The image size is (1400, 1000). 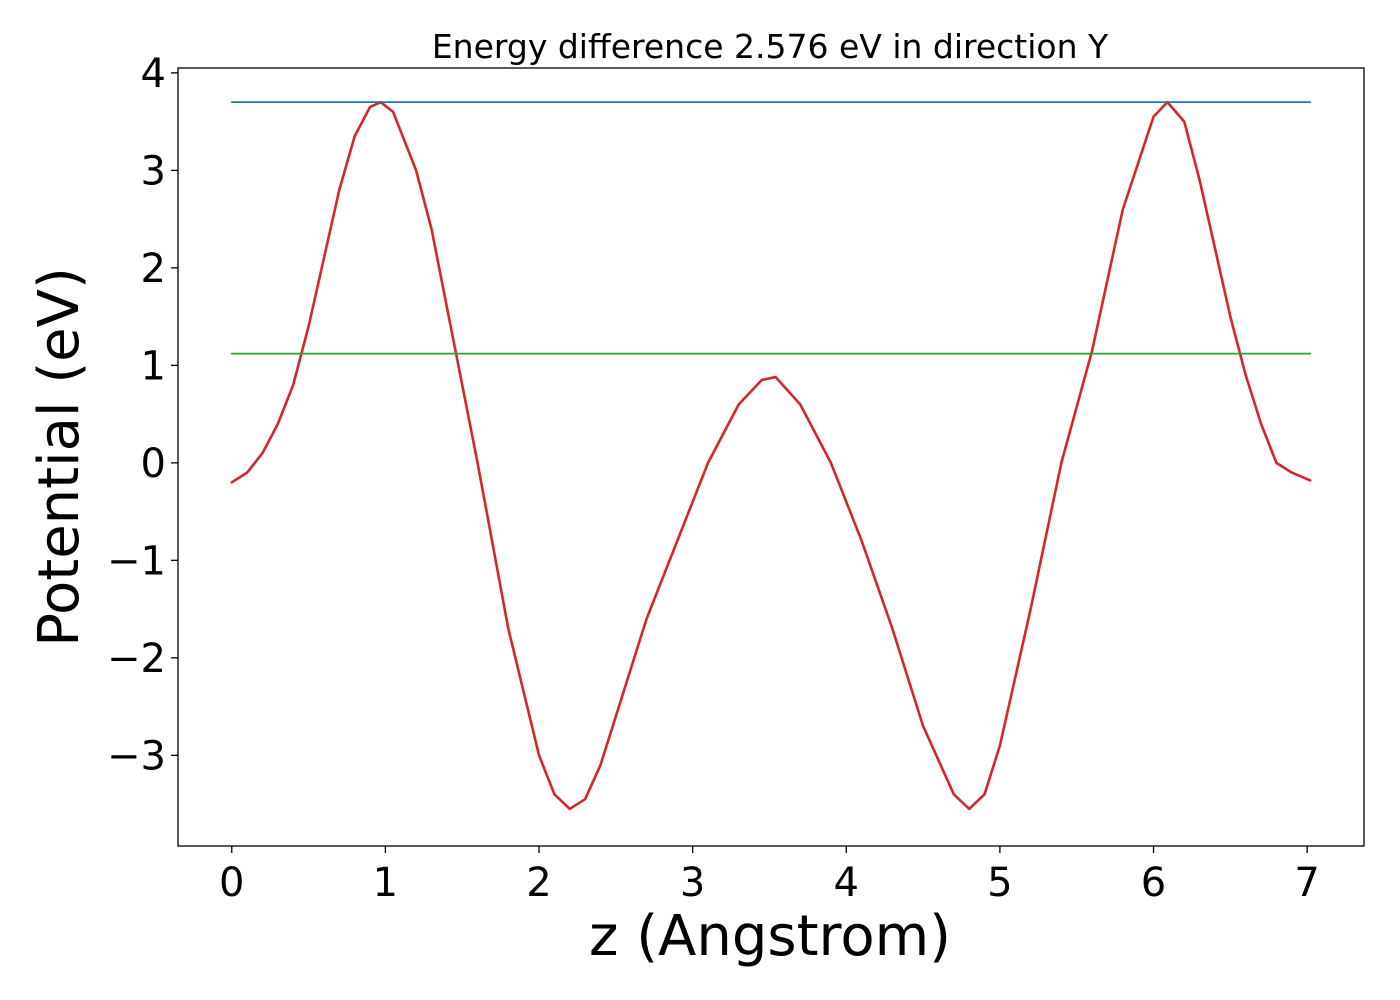 What do you see at coordinates (153, 74) in the screenshot?
I see `y-tick-label: 4` at bounding box center [153, 74].